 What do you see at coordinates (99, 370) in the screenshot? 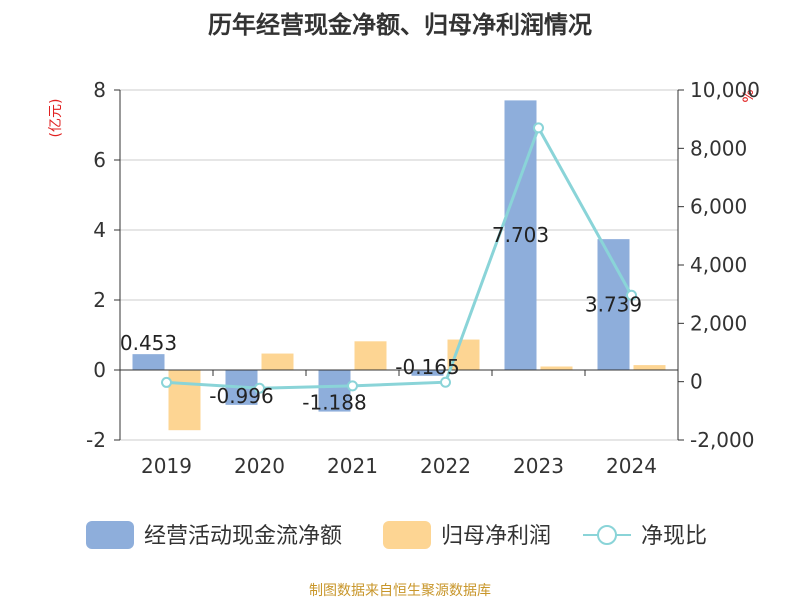
I see `left-tick-label: 0` at bounding box center [99, 370].